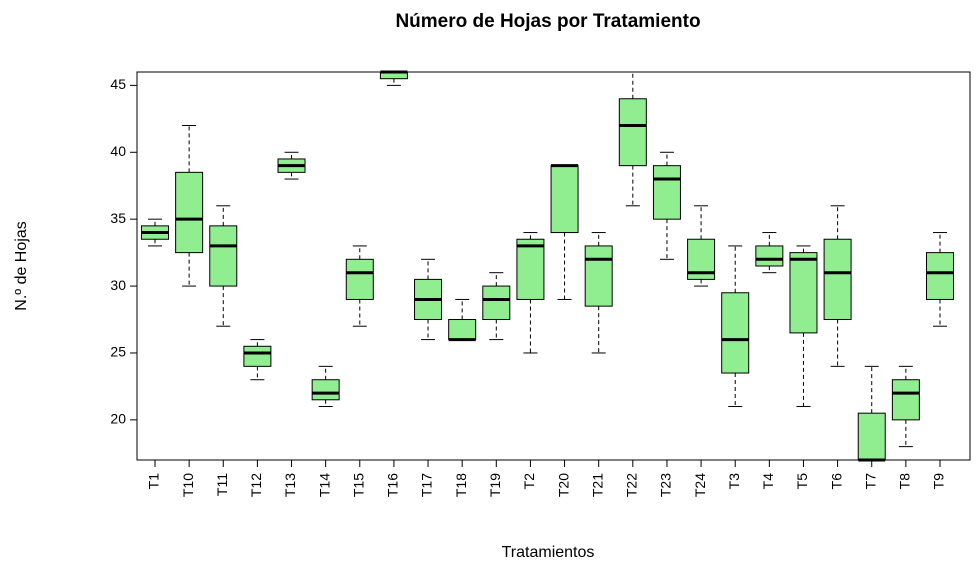  Describe the element at coordinates (154, 481) in the screenshot. I see `x-tick-label: T1` at that location.